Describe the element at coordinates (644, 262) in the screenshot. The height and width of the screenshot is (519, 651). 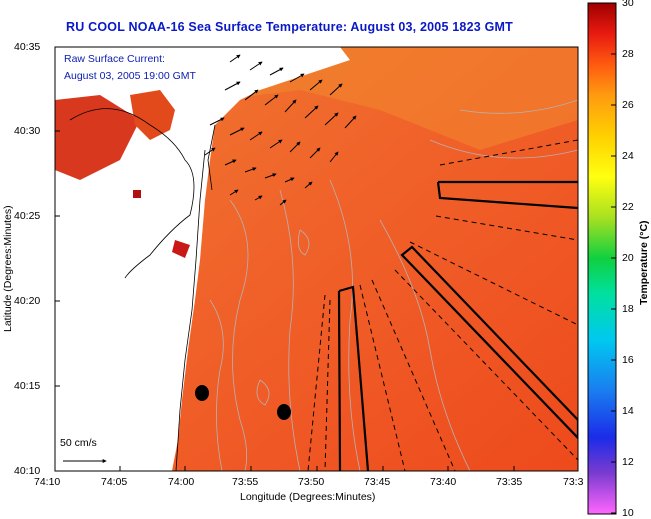
I see `colorbar-title: Temperature (°C)` at that location.